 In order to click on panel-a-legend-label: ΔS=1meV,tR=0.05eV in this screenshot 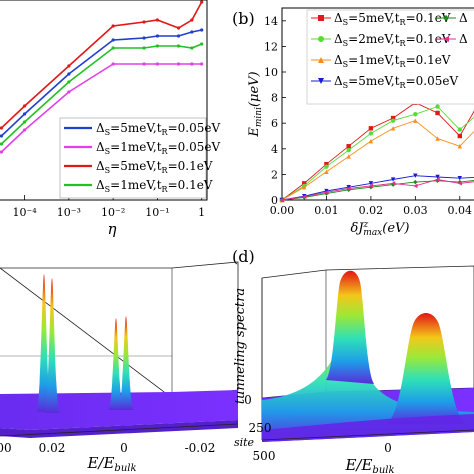, I will do `click(158, 148)`.